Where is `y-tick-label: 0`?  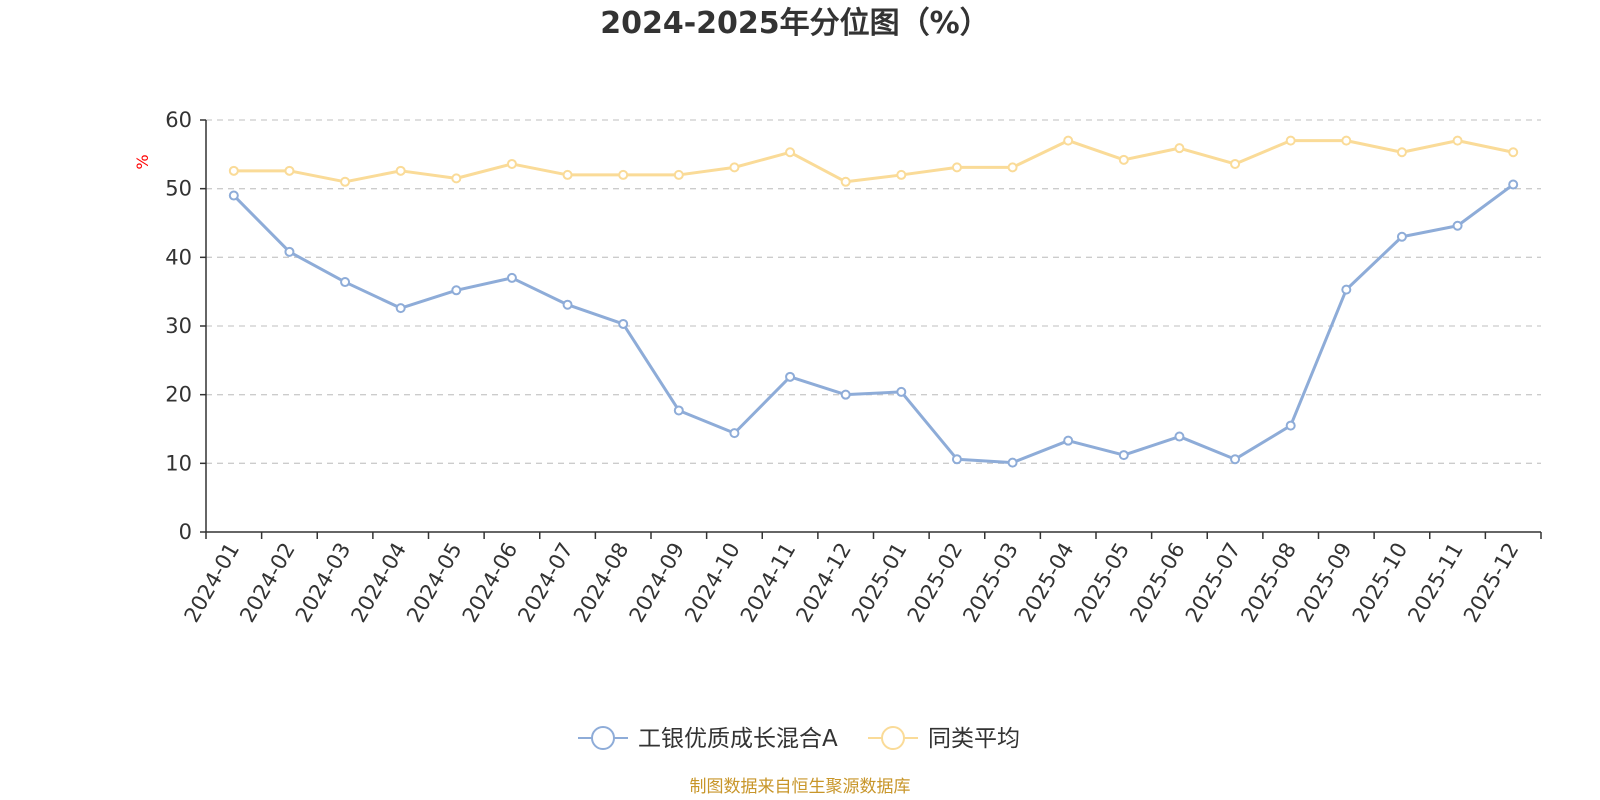 y-tick-label: 0 is located at coordinates (185, 532).